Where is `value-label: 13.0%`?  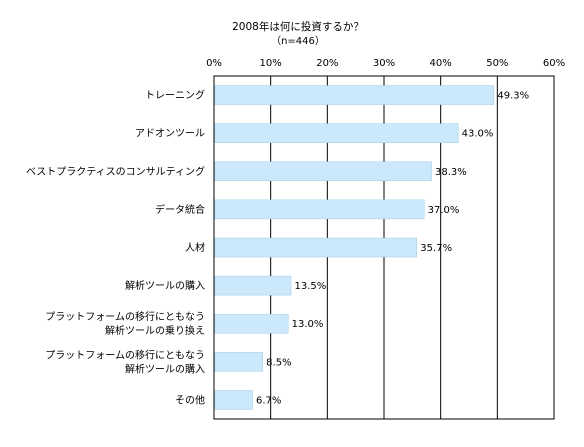 value-label: 13.0% is located at coordinates (308, 324).